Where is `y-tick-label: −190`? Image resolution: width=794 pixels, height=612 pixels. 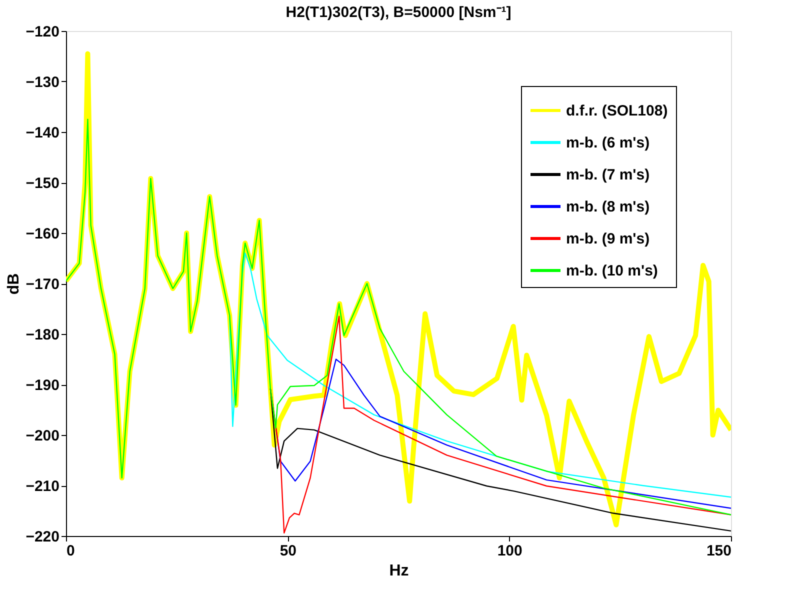 y-tick-label: −190 is located at coordinates (43, 385).